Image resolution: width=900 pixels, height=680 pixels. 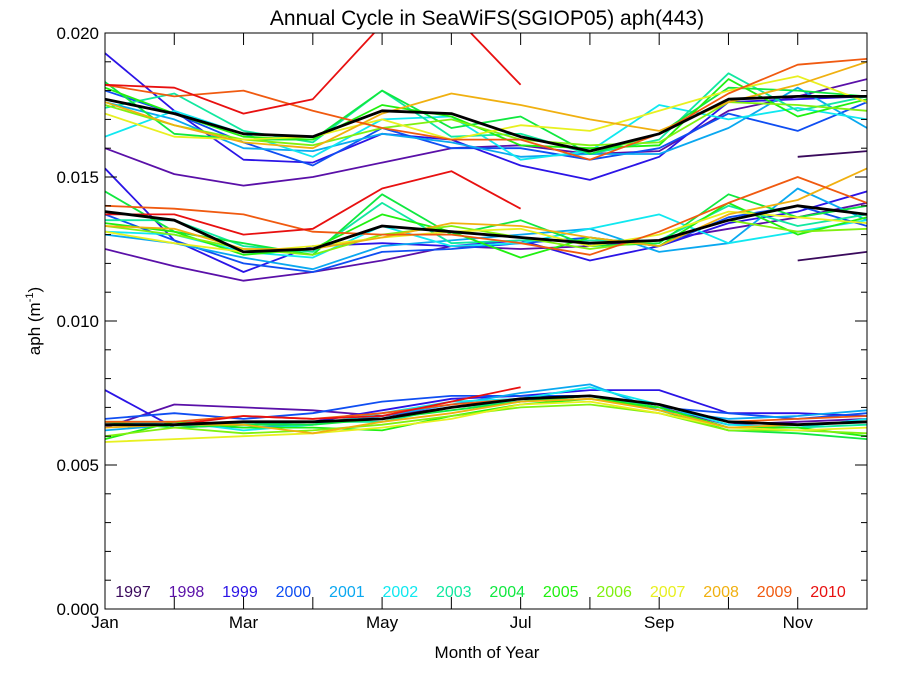 What do you see at coordinates (668, 592) in the screenshot?
I see `legend-label-2007: 2007` at bounding box center [668, 592].